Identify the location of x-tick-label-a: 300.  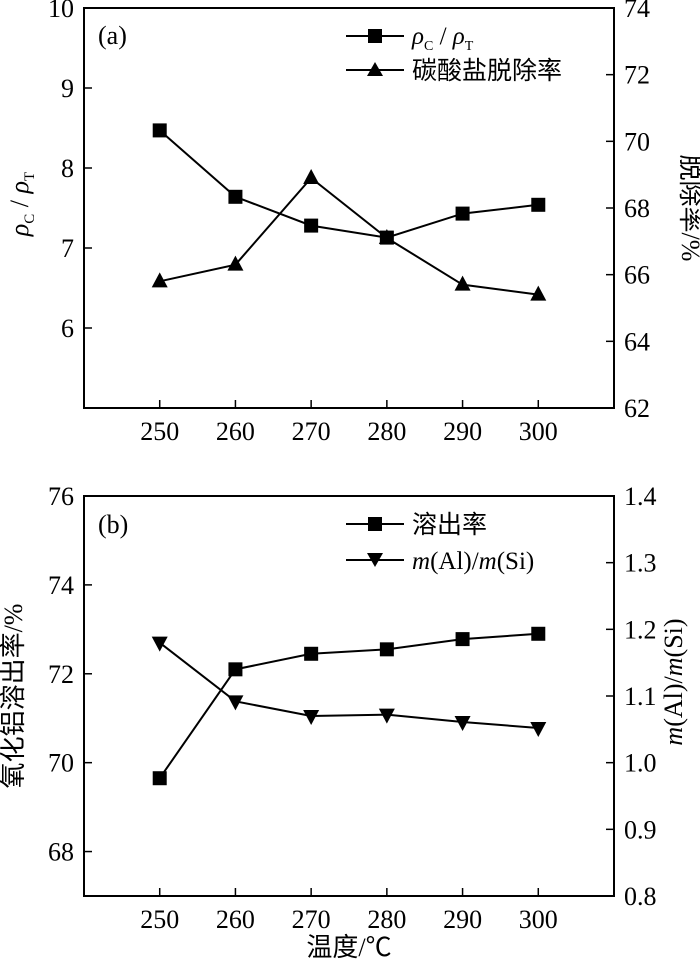
(538, 431).